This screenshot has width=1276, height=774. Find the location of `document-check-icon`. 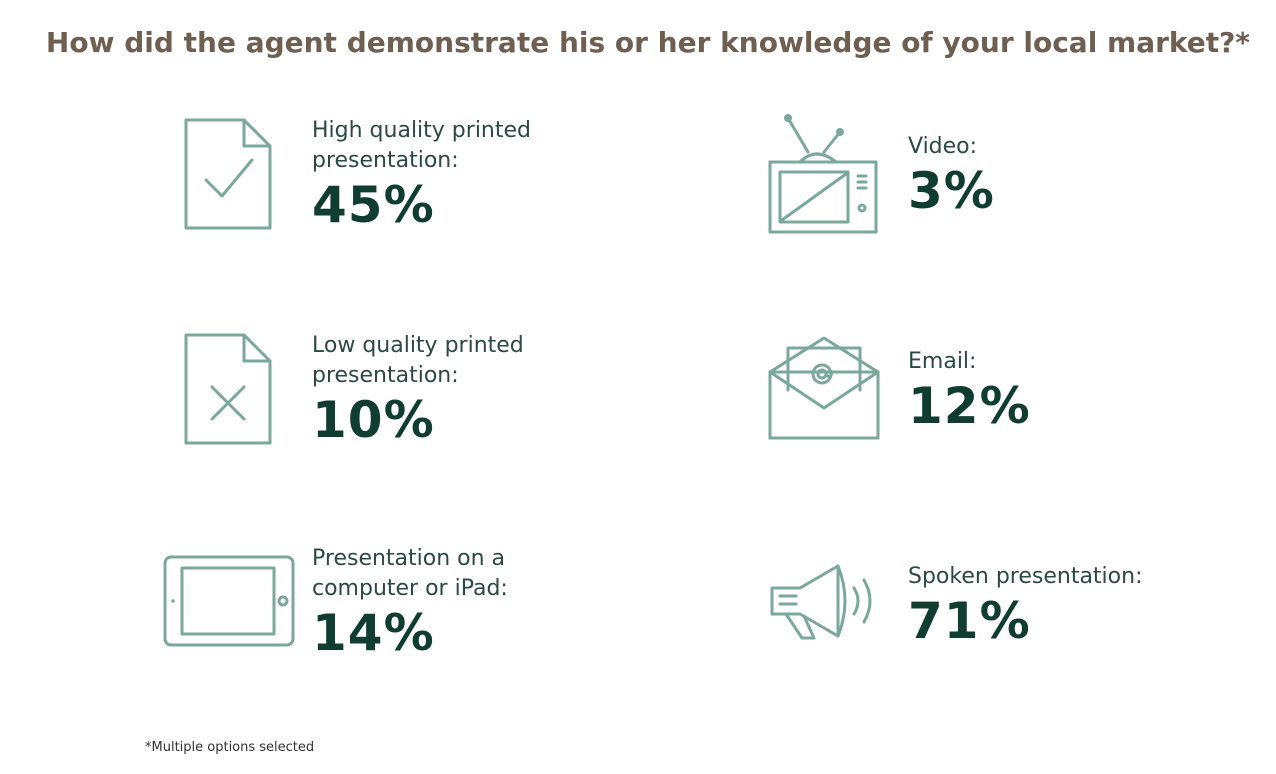

document-check-icon is located at coordinates (228, 174).